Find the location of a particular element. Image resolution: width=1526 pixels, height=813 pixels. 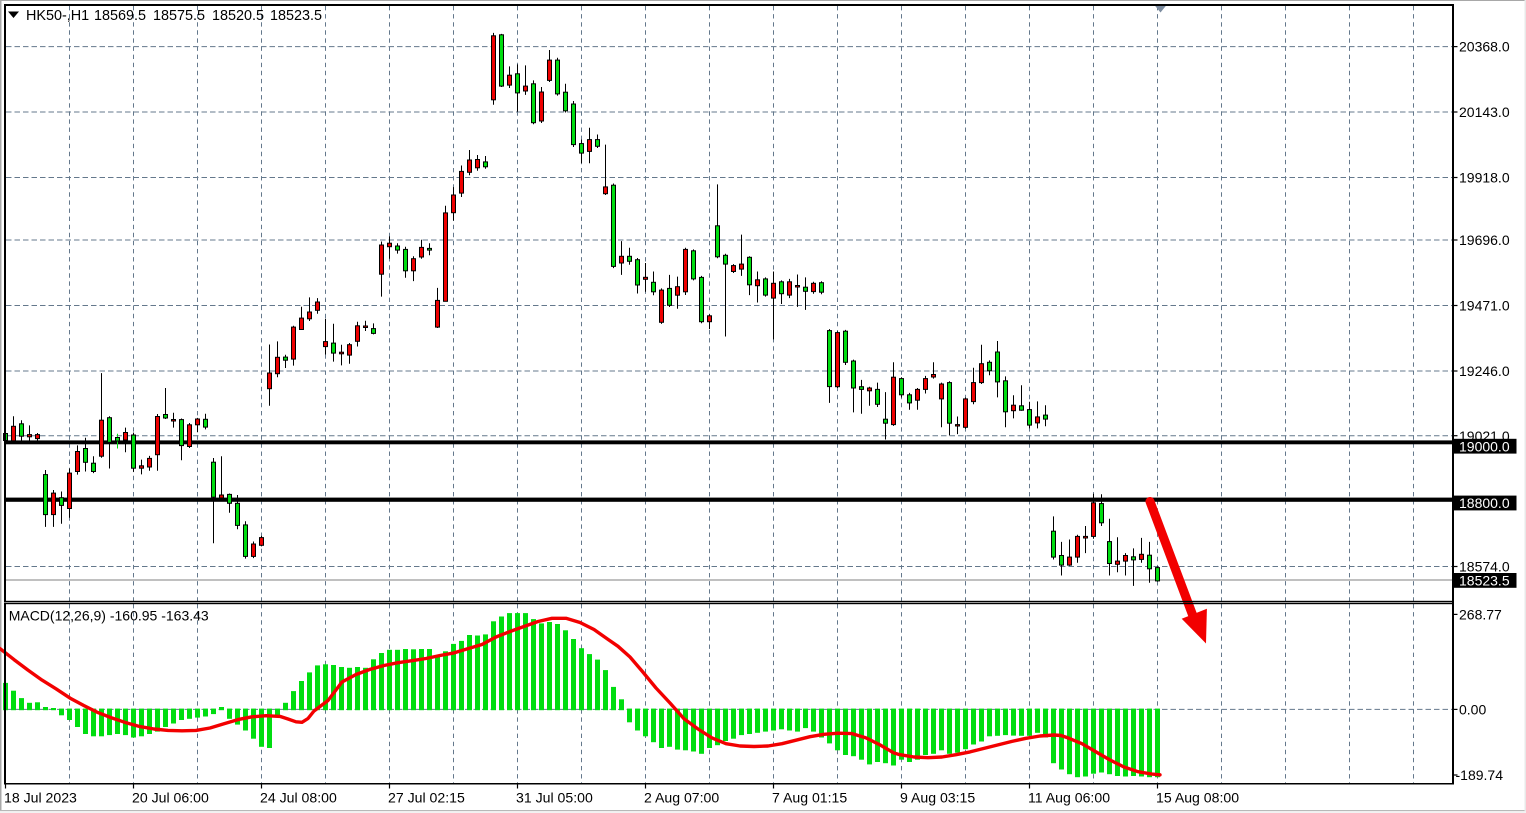

svg-text: 19000.0 is located at coordinates (1484, 446).